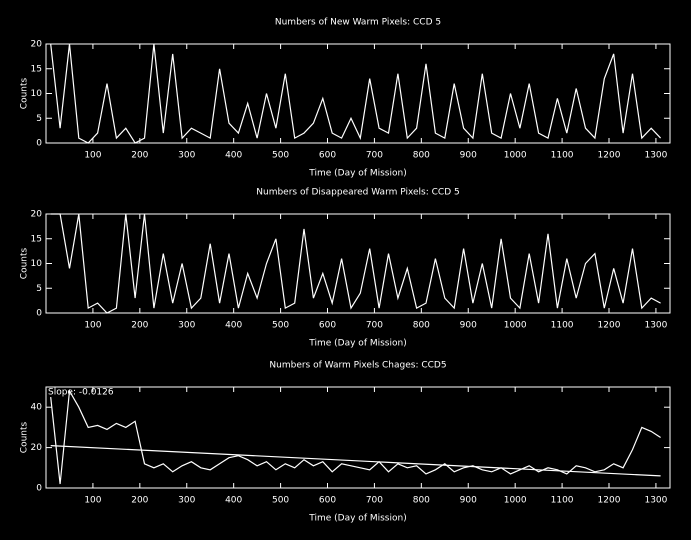 The width and height of the screenshot is (691, 540). Describe the element at coordinates (358, 23) in the screenshot. I see `chart-title: Numbers of New Warm Pixels: CCD 5` at that location.